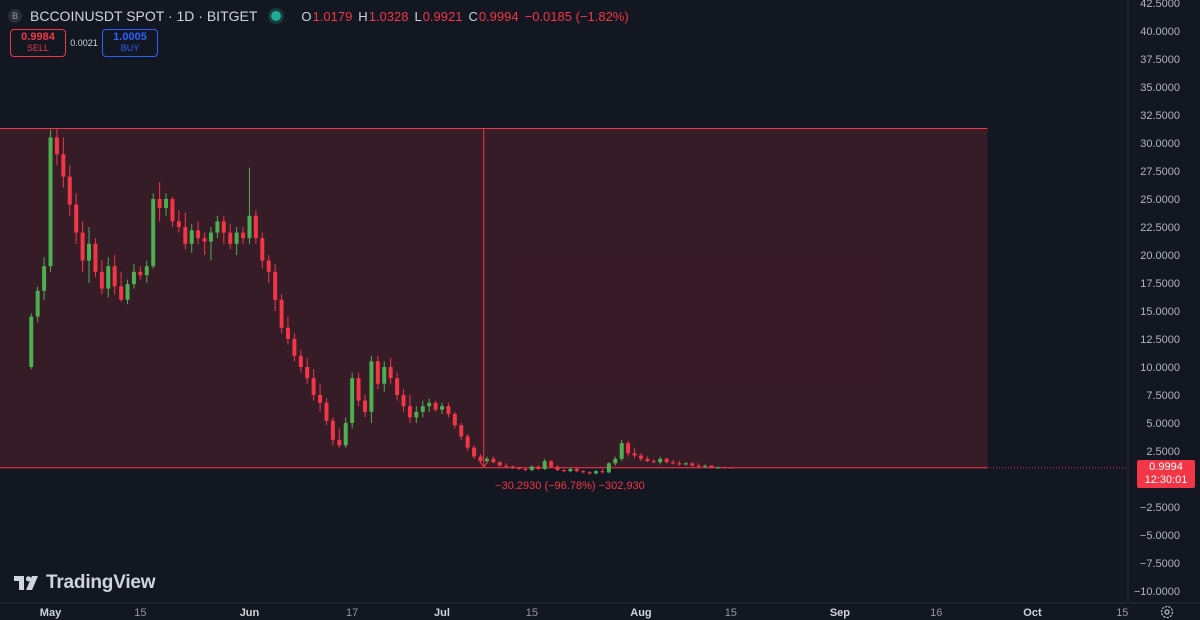 This screenshot has width=1200, height=620. Describe the element at coordinates (1160, 5) in the screenshot. I see `y-tick-label: 42.5000` at that location.